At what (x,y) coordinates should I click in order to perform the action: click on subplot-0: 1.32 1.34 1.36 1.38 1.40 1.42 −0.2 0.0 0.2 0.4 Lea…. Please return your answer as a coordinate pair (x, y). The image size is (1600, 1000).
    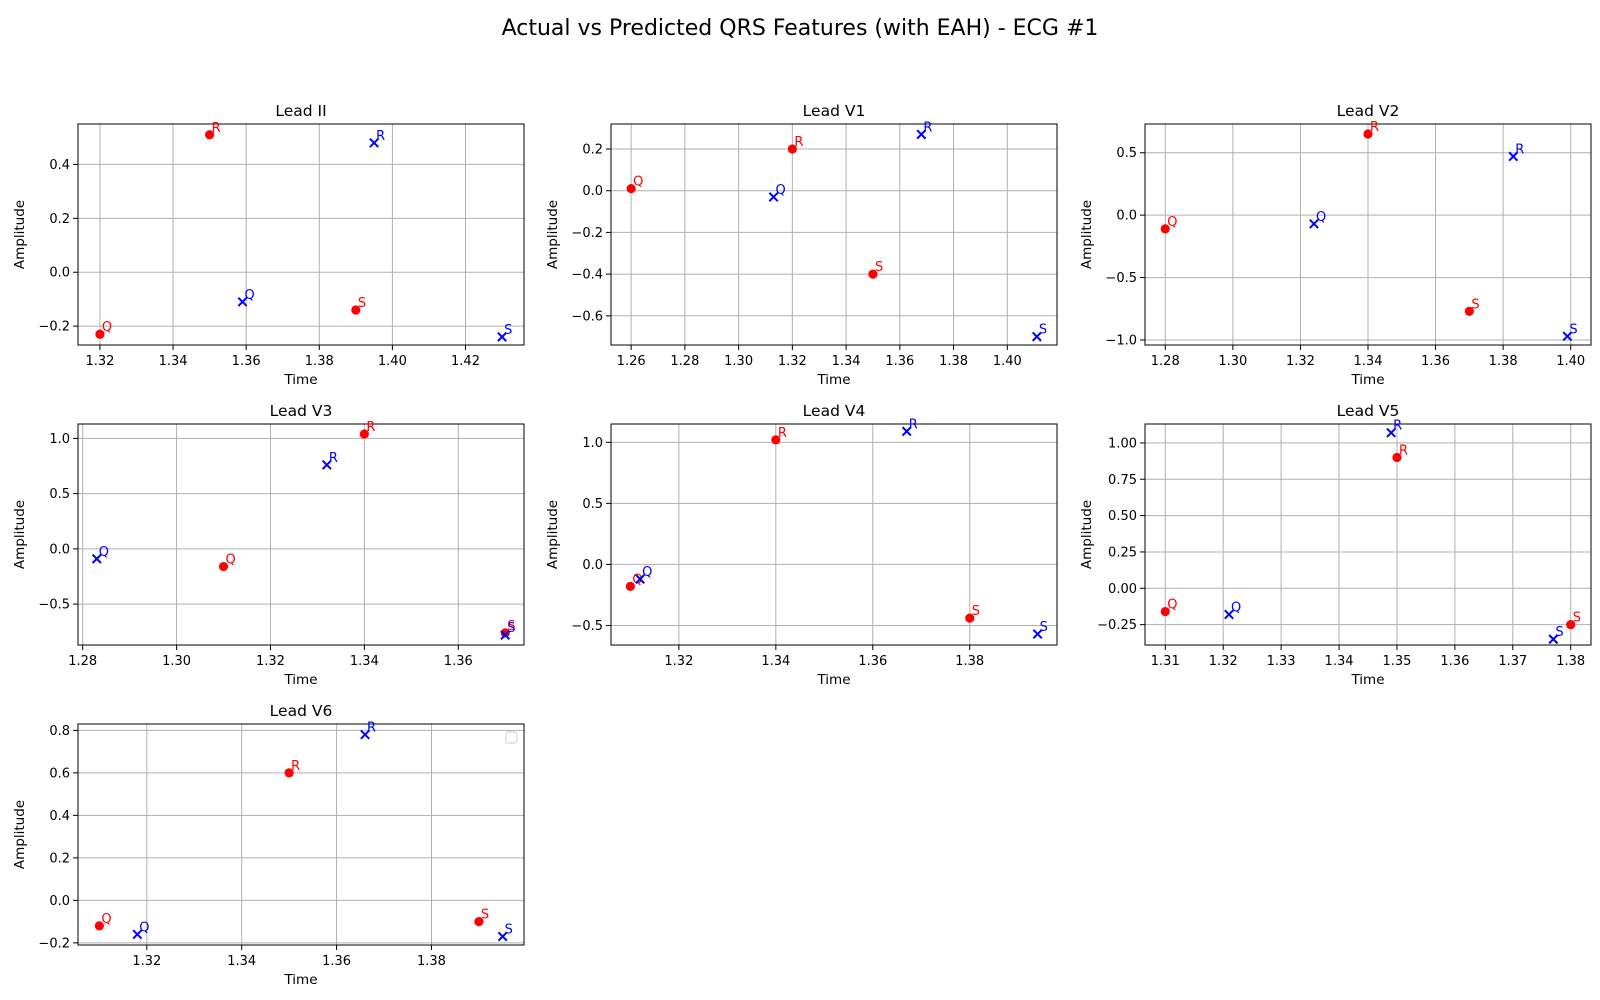
    Looking at the image, I should click on (268, 245).